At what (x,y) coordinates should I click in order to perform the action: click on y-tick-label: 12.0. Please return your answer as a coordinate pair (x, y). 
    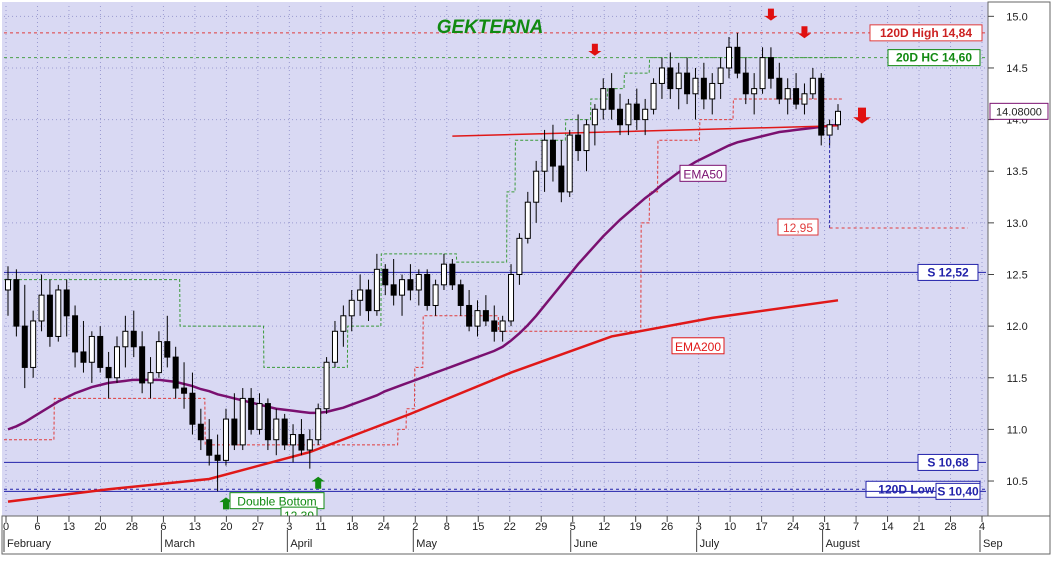
    Looking at the image, I should click on (1016, 327).